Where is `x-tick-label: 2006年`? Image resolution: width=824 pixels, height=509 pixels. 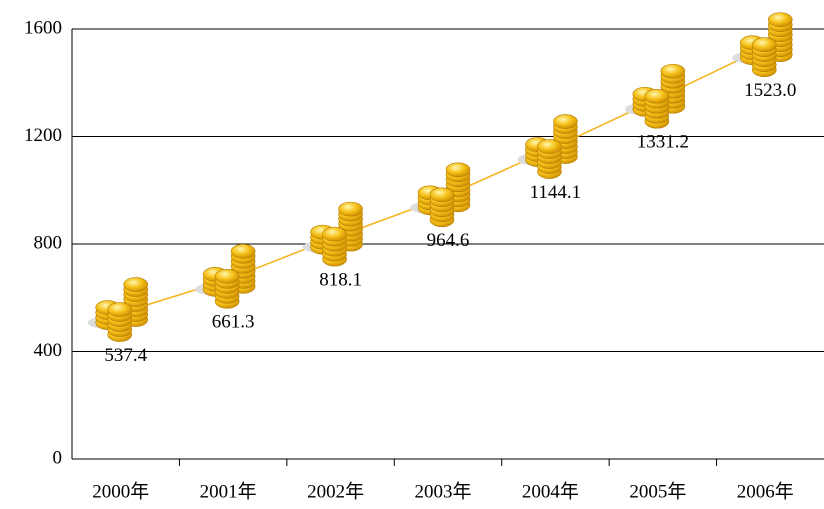 x-tick-label: 2006年 is located at coordinates (765, 491).